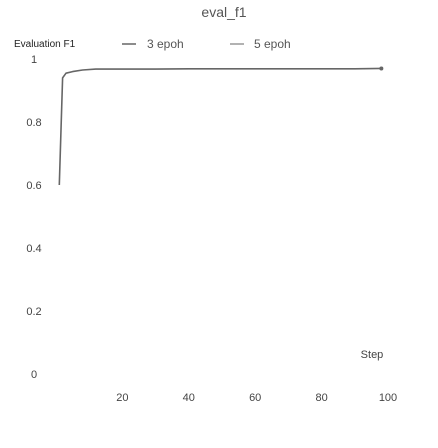 The image size is (438, 448). I want to click on x-tick-label: 60, so click(255, 398).